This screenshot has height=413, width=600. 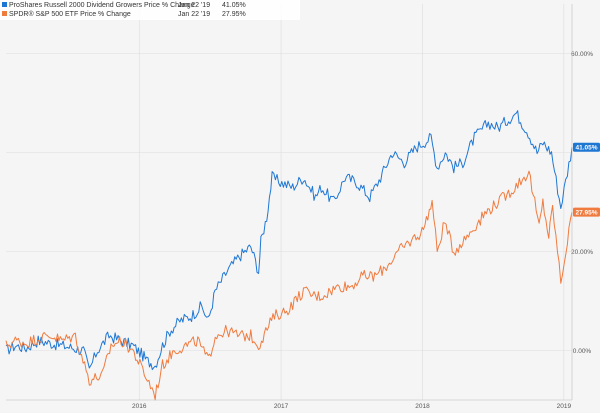 I want to click on end-label-text: 41.05%, so click(x=586, y=148).